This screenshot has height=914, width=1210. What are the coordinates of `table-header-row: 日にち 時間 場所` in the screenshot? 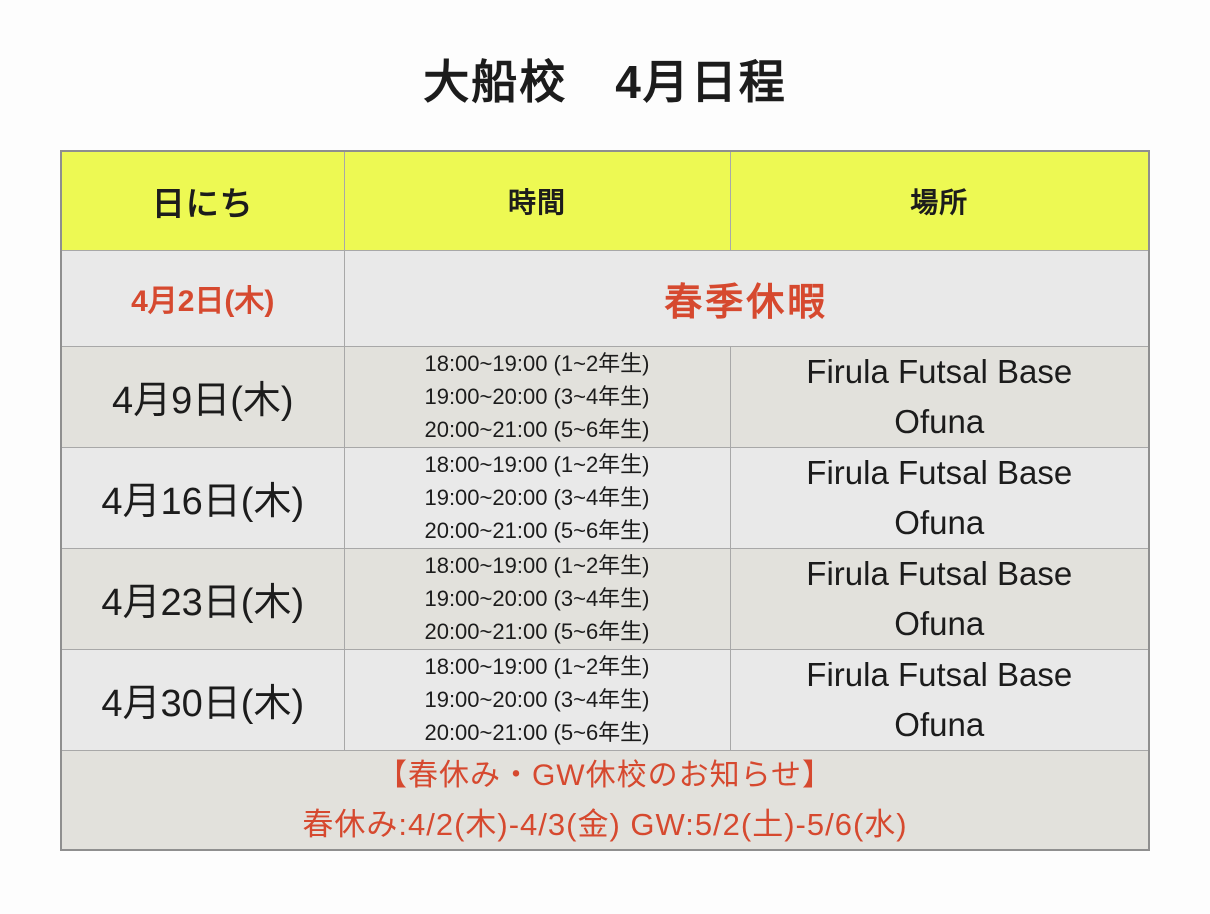 It's located at (605, 200).